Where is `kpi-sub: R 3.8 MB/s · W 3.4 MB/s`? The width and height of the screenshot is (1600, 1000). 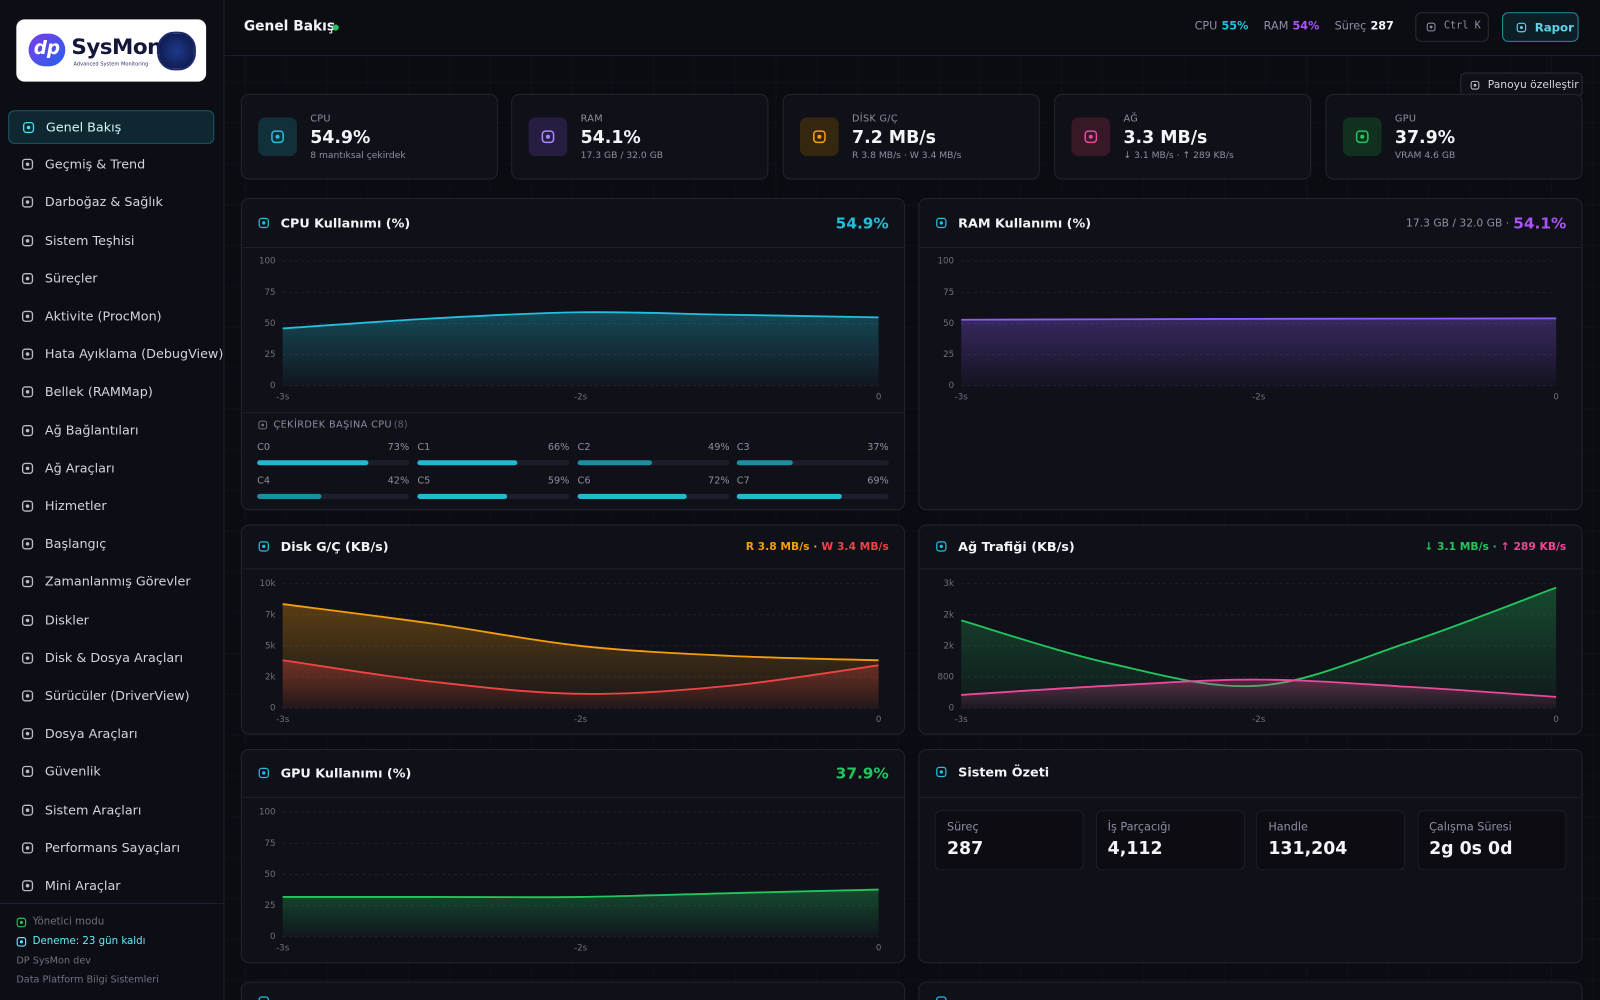 kpi-sub: R 3.8 MB/s · W 3.4 MB/s is located at coordinates (907, 156).